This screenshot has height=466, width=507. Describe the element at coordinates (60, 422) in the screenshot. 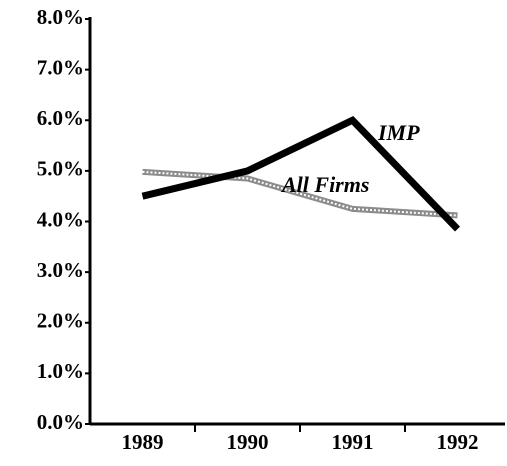

I see `y-tick-label: 0.0%` at that location.